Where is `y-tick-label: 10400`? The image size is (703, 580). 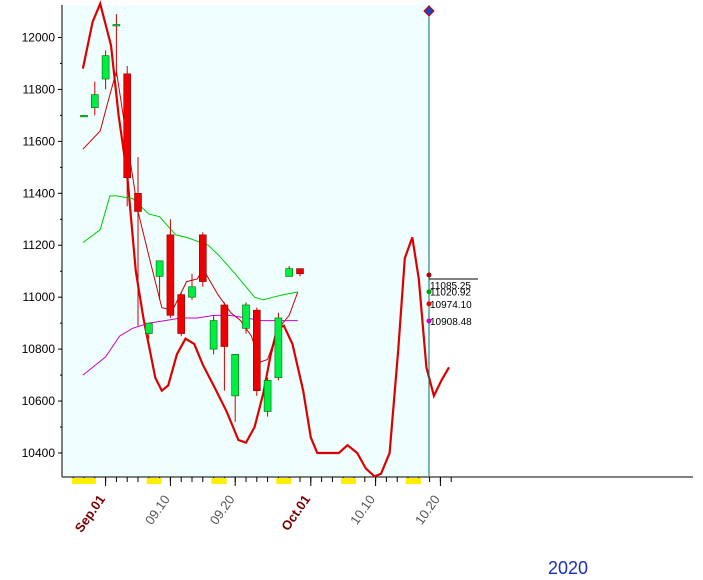
y-tick-label: 10400 is located at coordinates (39, 453).